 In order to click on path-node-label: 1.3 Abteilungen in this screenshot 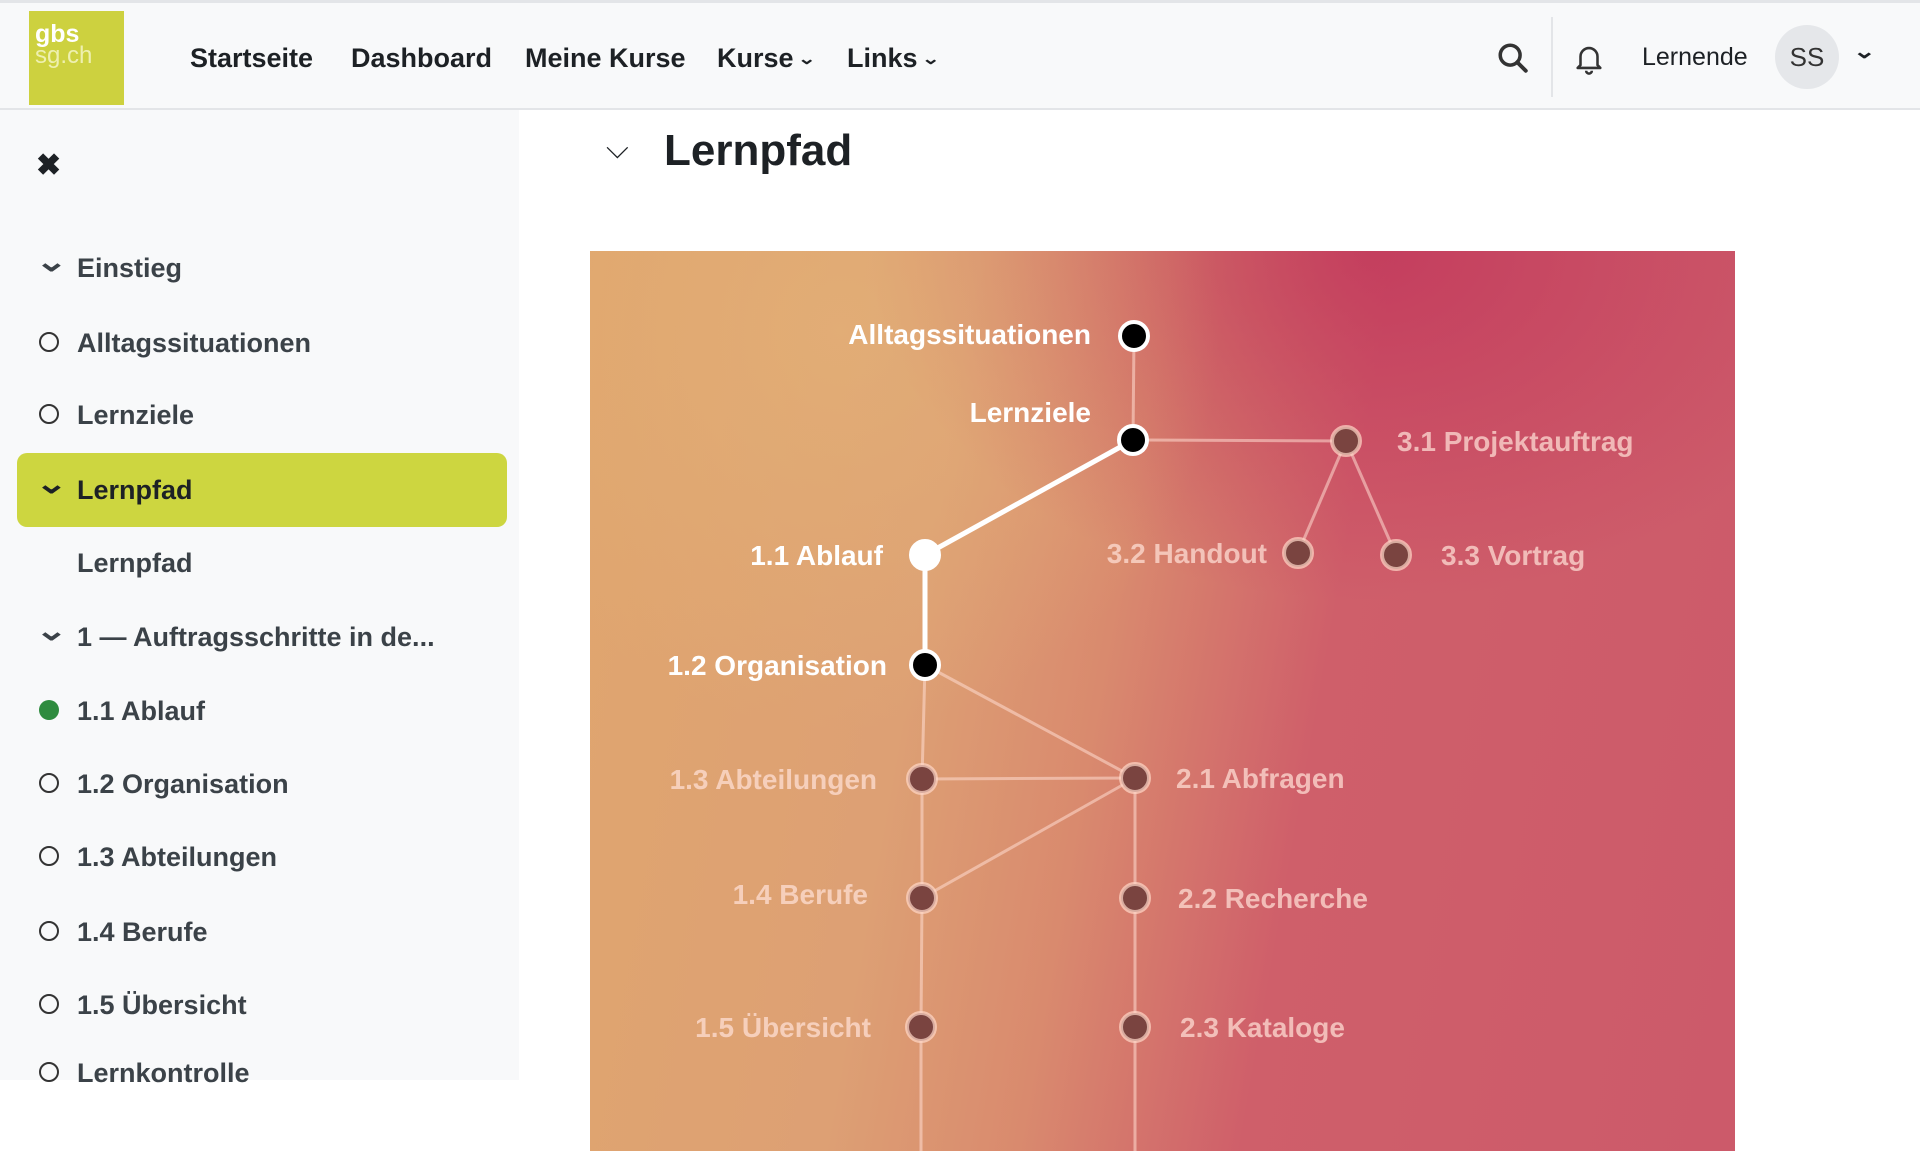, I will do `click(773, 779)`.